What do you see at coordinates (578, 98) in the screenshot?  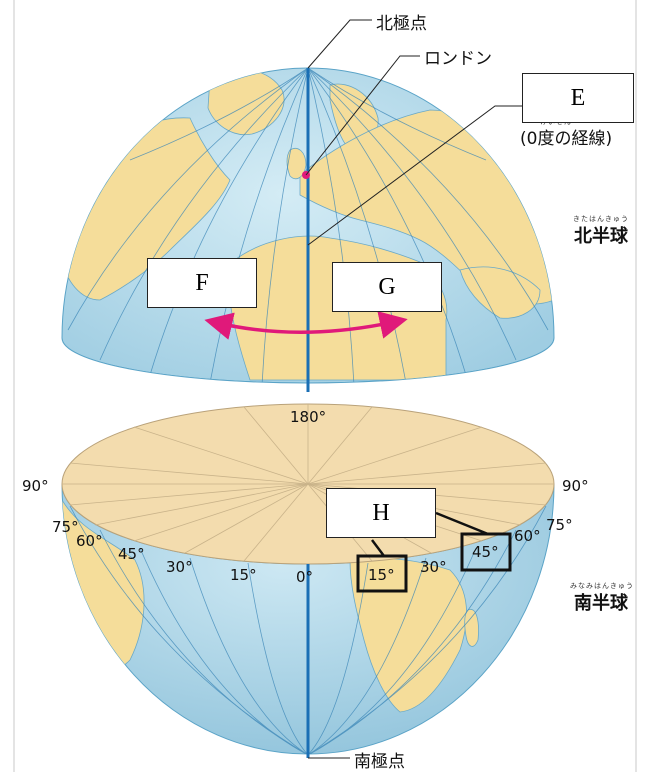 I see `box-e: E` at bounding box center [578, 98].